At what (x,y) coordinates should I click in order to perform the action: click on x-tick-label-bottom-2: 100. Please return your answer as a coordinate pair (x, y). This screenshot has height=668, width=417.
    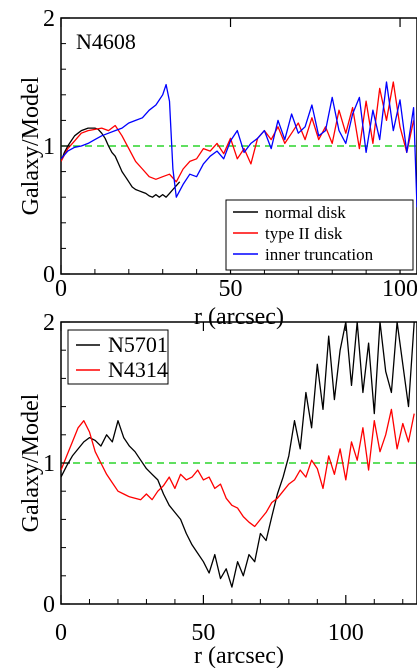
    Looking at the image, I should click on (346, 633).